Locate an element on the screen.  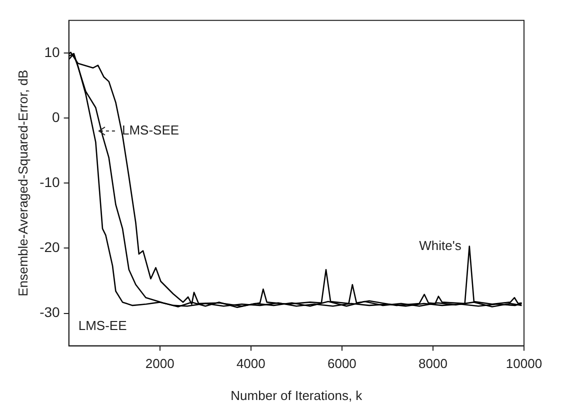
y-tick-label: -10 is located at coordinates (50, 182).